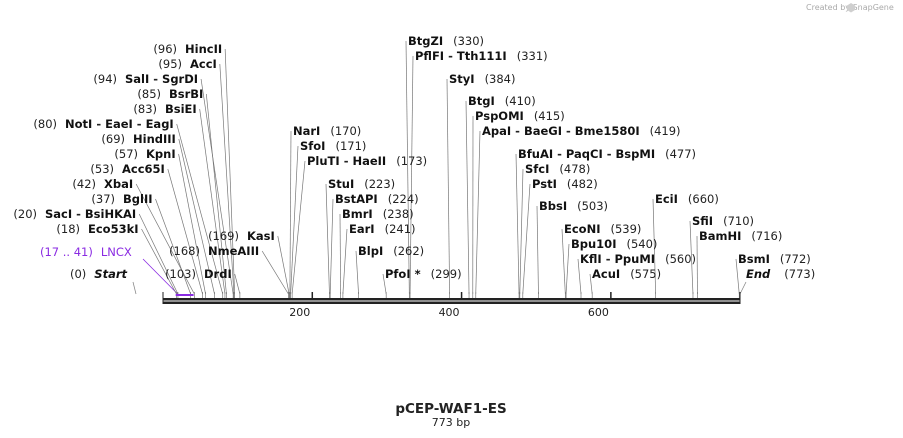 The width and height of the screenshot is (903, 438). What do you see at coordinates (581, 131) in the screenshot?
I see `site-apai: ApaI - BaeGI - Bme1580I (419)` at bounding box center [581, 131].